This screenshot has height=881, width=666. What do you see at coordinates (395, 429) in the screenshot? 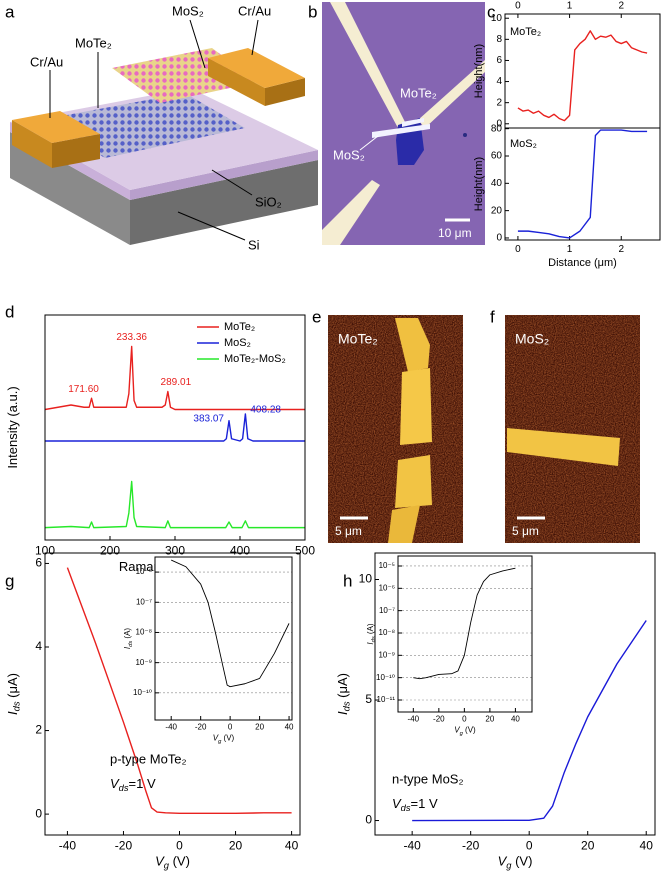
I see `raman-map: MoTe₂ 5 μm` at bounding box center [395, 429].